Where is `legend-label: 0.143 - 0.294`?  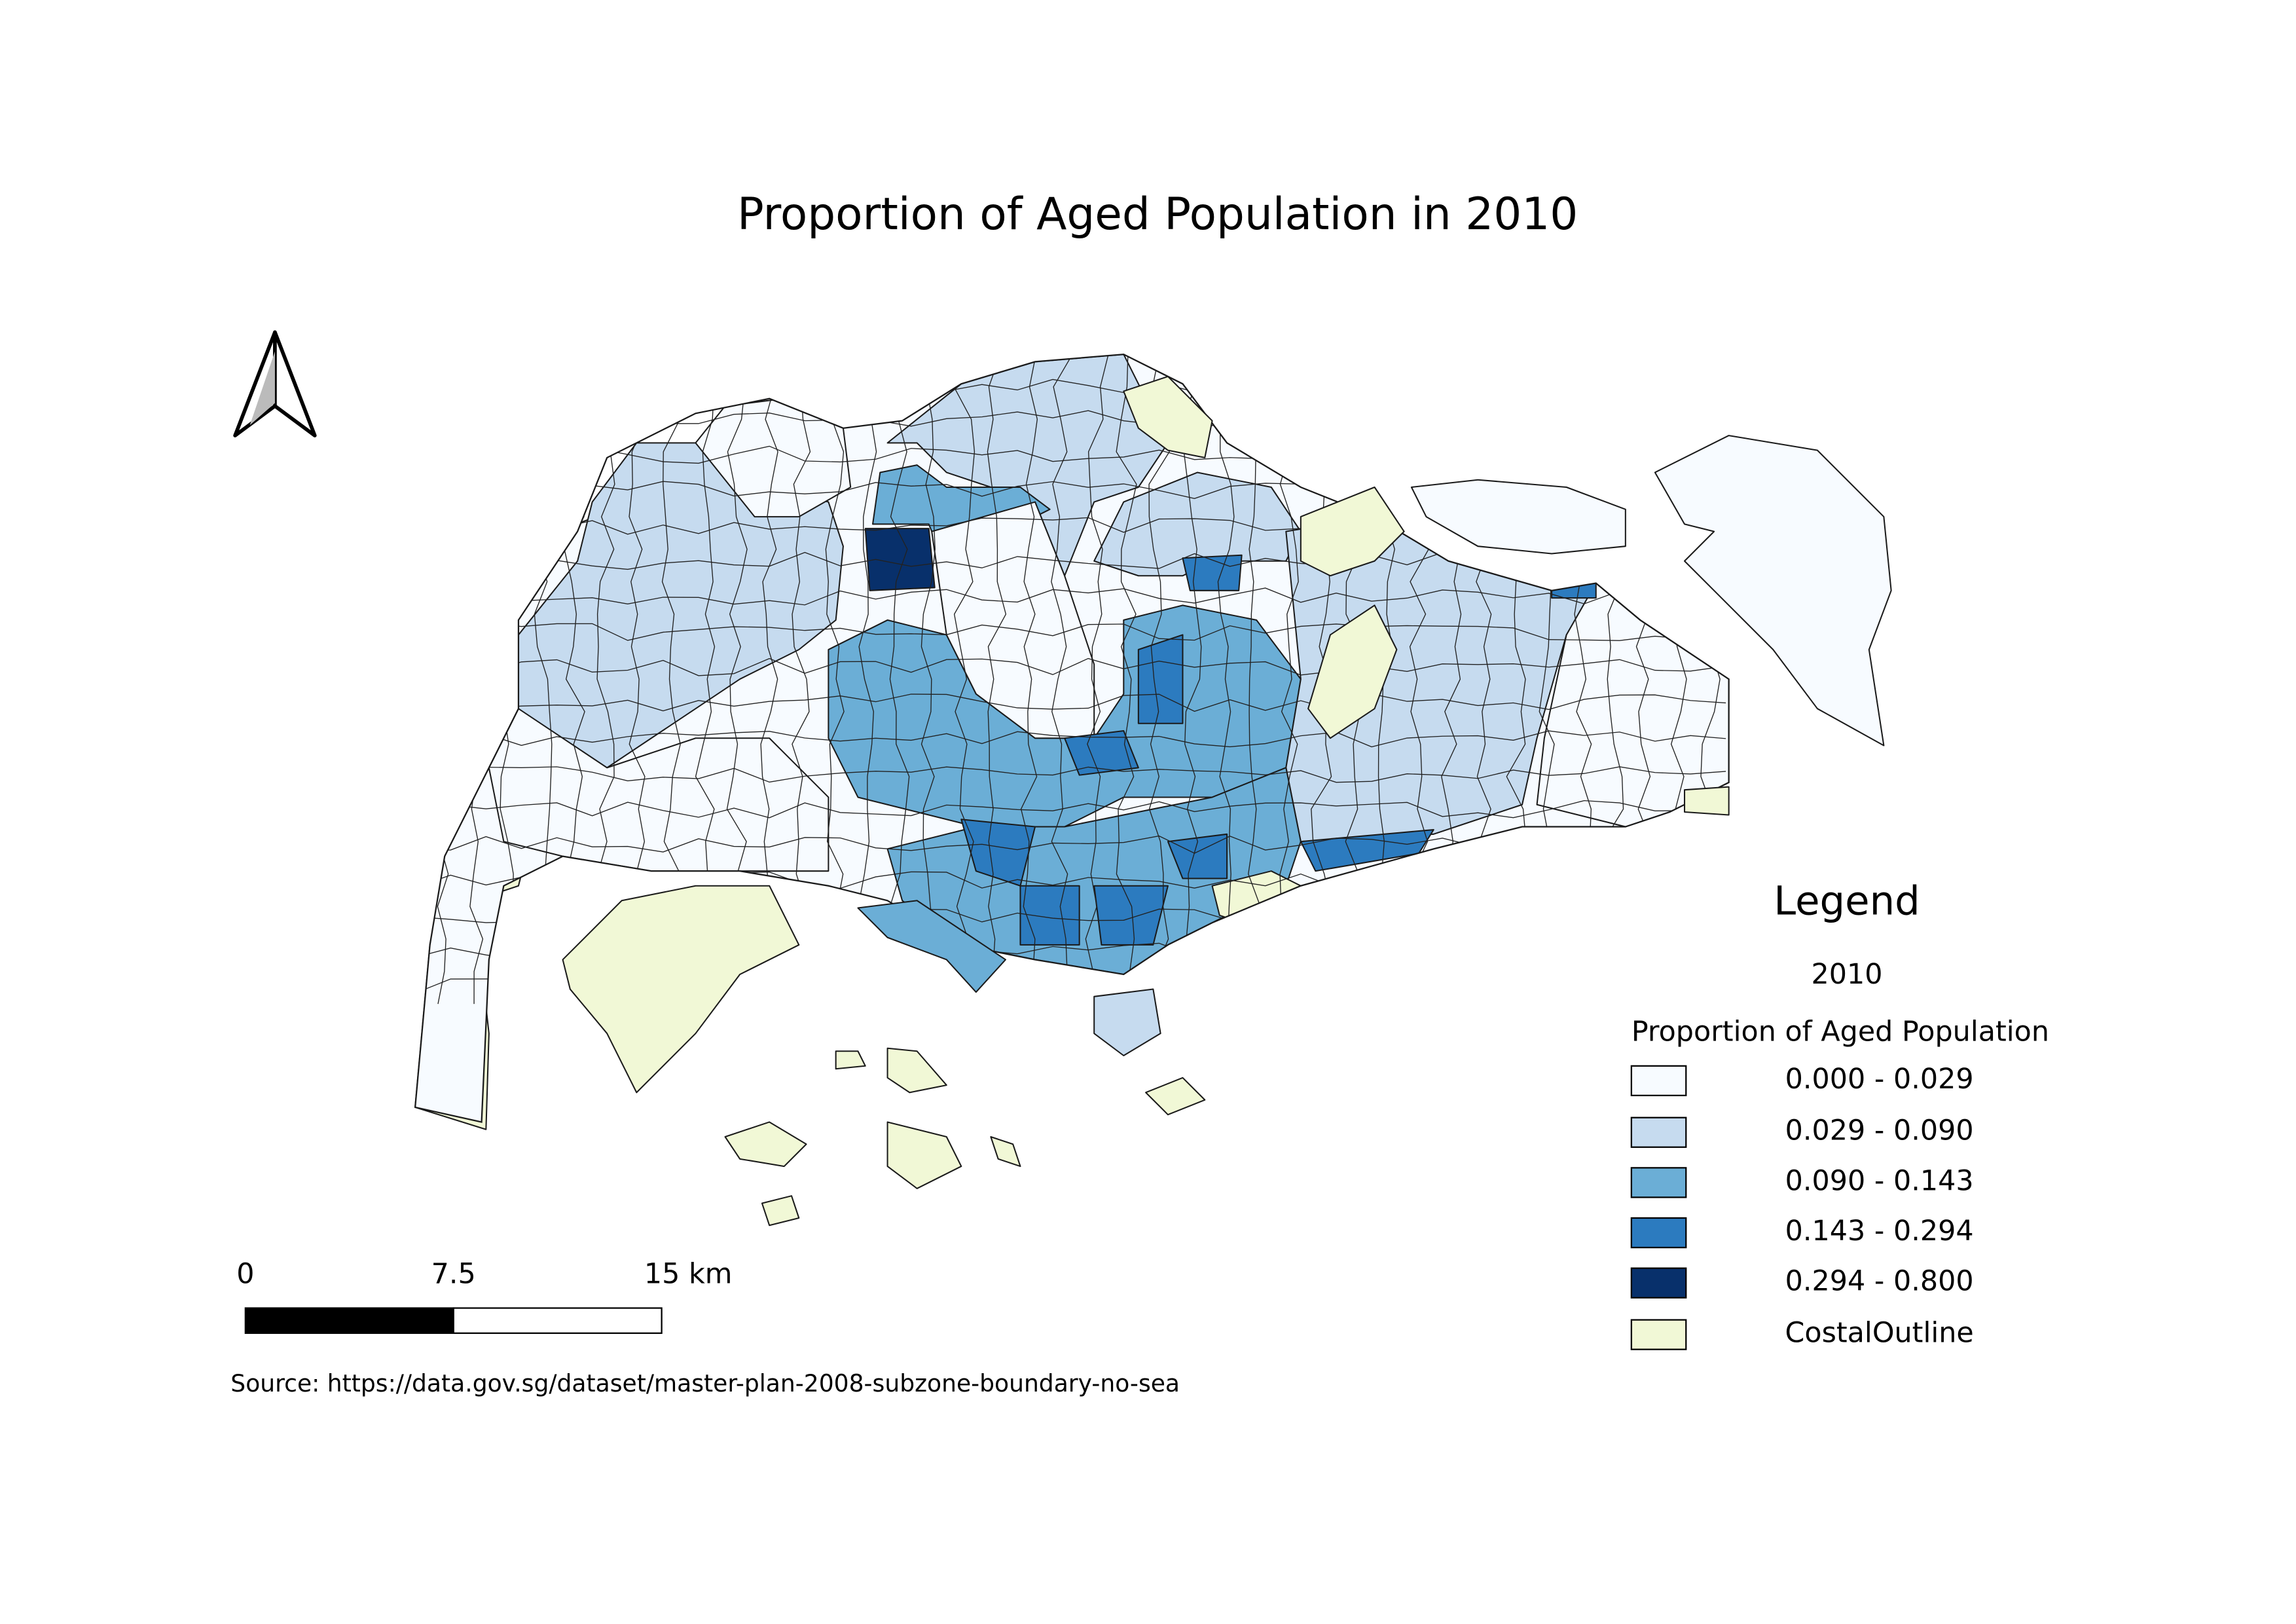
legend-label: 0.143 - 0.294 is located at coordinates (1879, 1231).